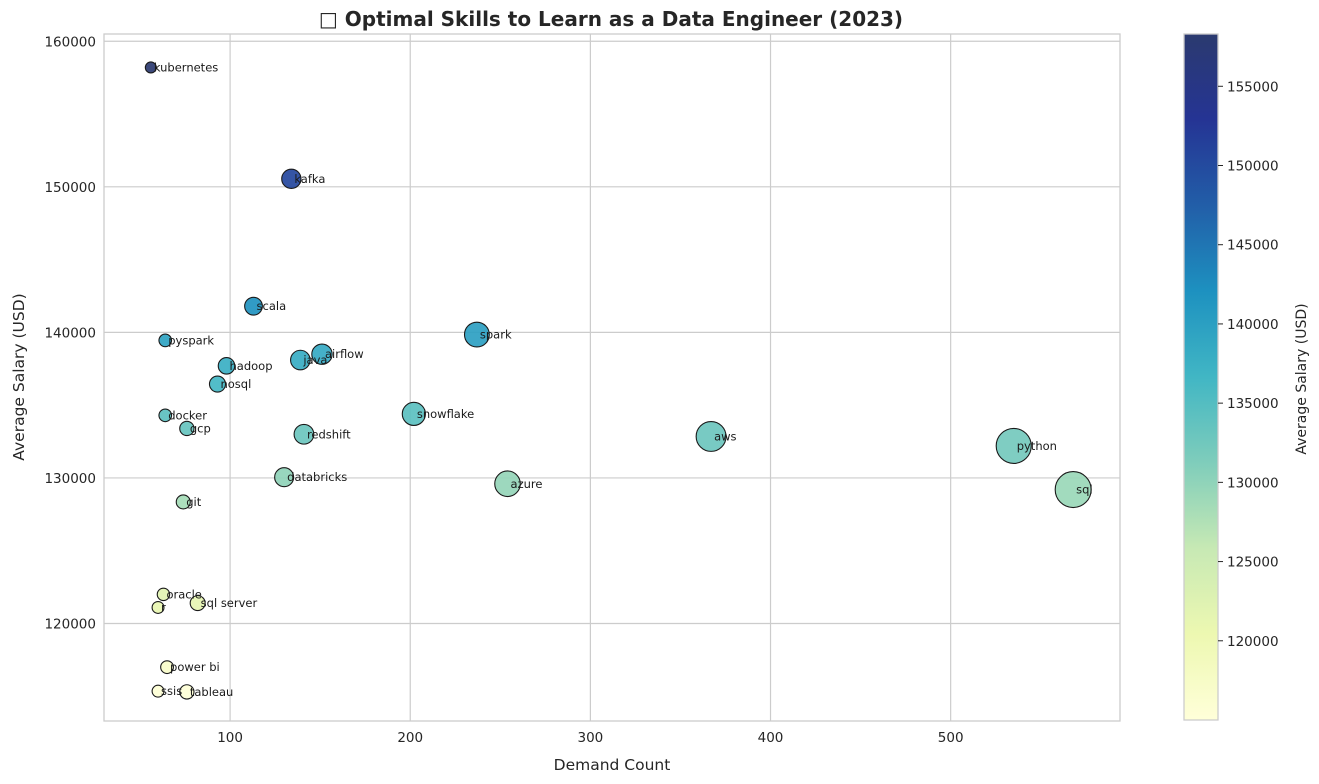 This screenshot has height=784, width=1319. I want to click on colorbar-label: Average Salary (USD), so click(1302, 378).